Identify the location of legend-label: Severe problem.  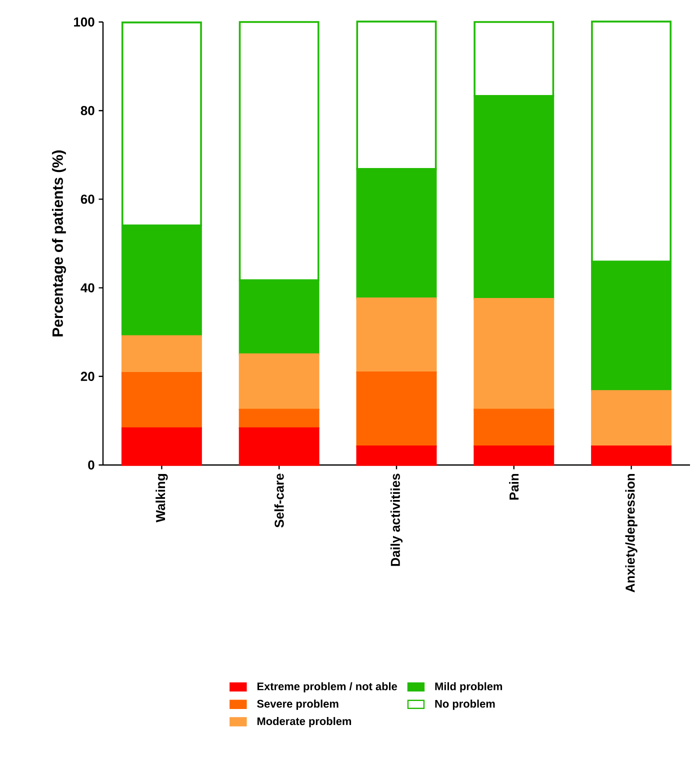
(297, 705).